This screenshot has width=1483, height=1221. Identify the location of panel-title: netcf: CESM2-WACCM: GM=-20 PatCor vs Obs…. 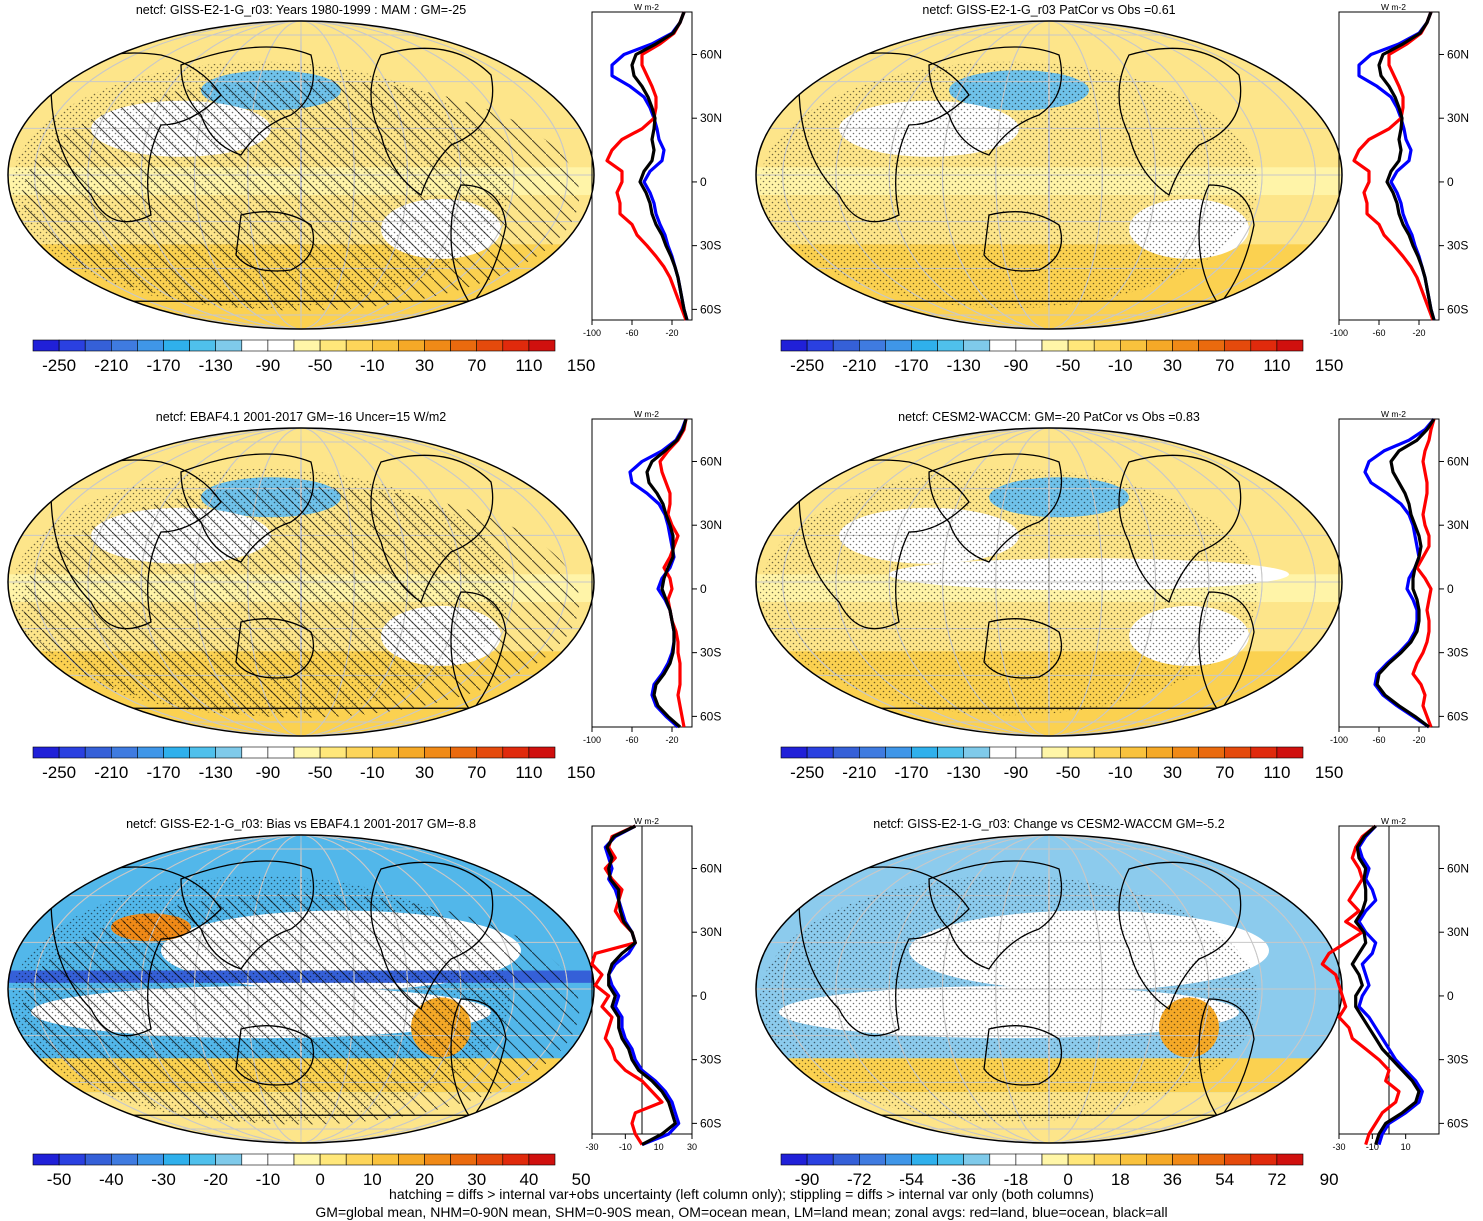
(1049, 417).